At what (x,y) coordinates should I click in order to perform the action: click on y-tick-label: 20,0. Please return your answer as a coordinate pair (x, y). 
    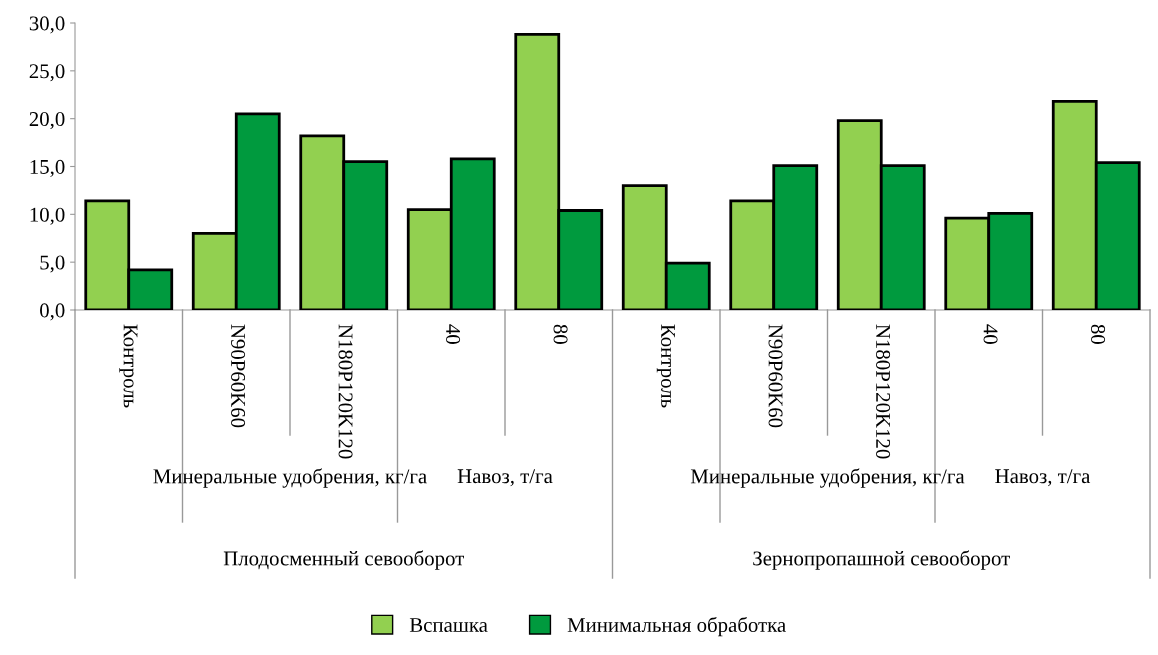
    Looking at the image, I should click on (47, 121).